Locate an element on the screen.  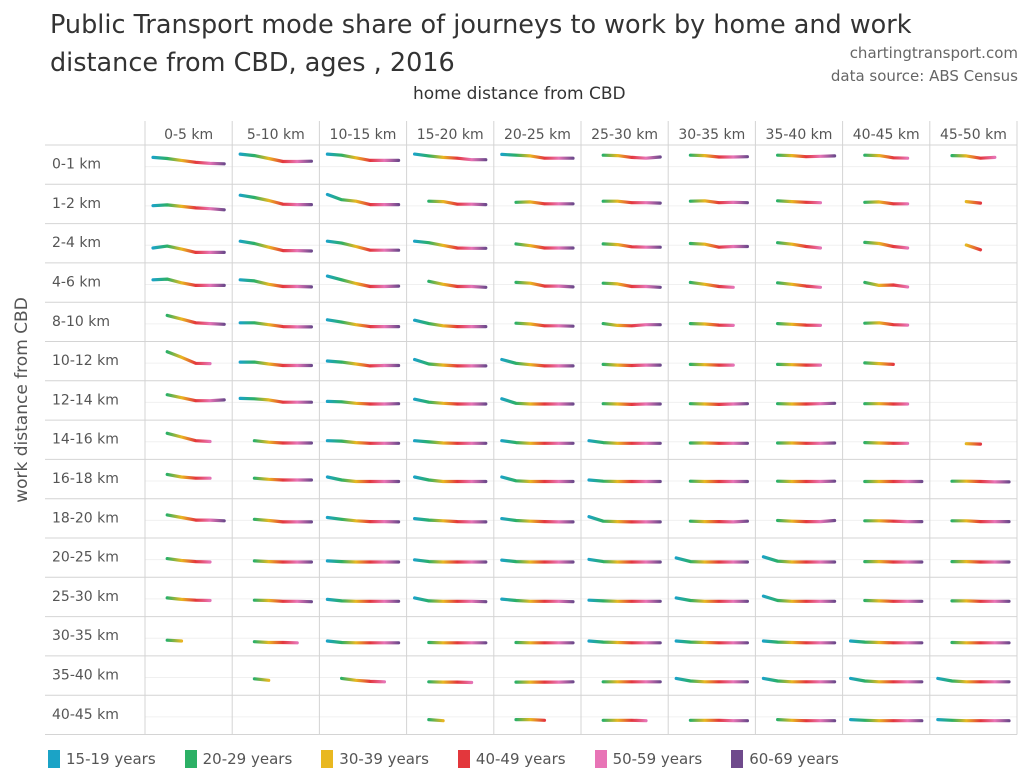
sparkline-40-45 km-15-20 km is located at coordinates (436, 720).